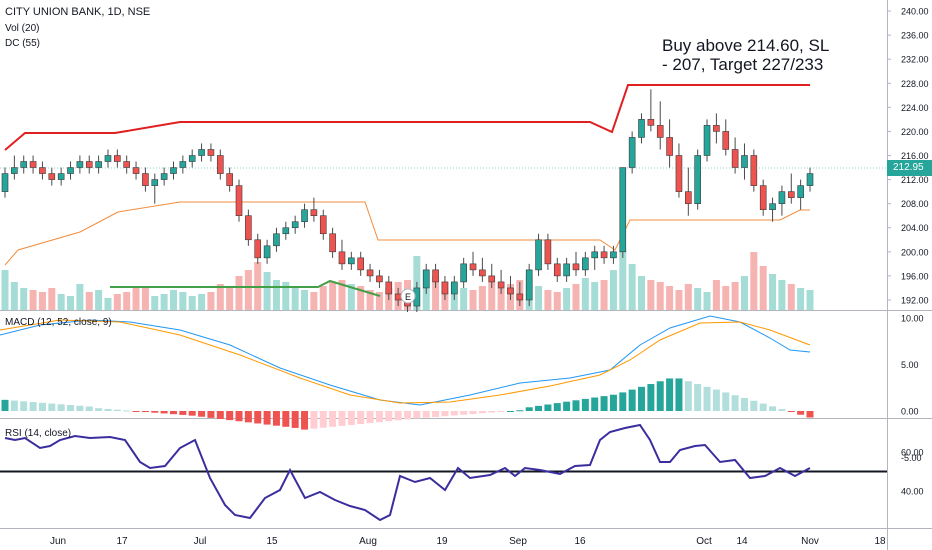 The height and width of the screenshot is (550, 932). What do you see at coordinates (407, 117) in the screenshot?
I see `donchian-upper-line` at bounding box center [407, 117].